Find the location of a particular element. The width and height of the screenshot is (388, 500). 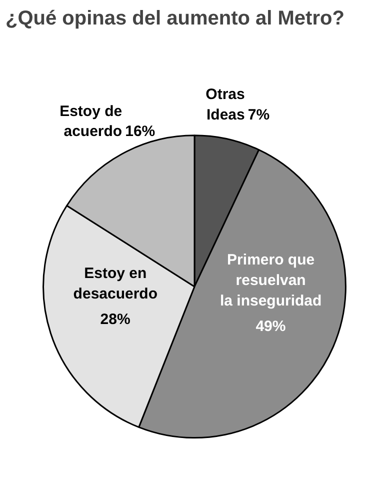

slice-label: Primero que resuelvan la inseguridad is located at coordinates (271, 281).